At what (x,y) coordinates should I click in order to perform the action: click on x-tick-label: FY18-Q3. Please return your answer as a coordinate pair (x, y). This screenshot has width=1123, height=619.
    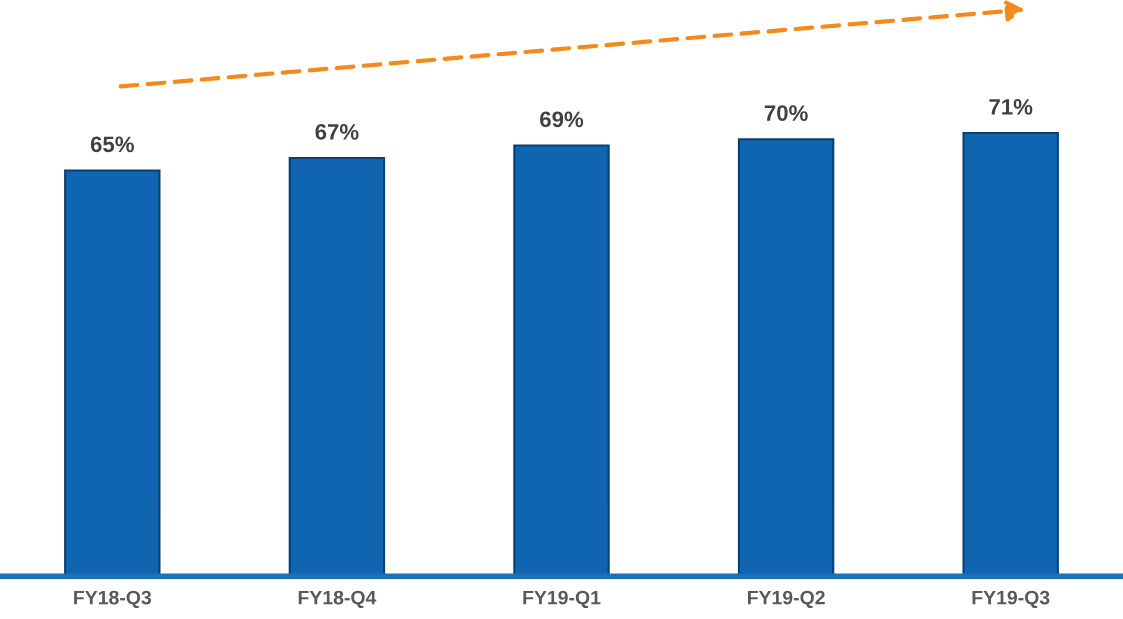
    Looking at the image, I should click on (113, 599).